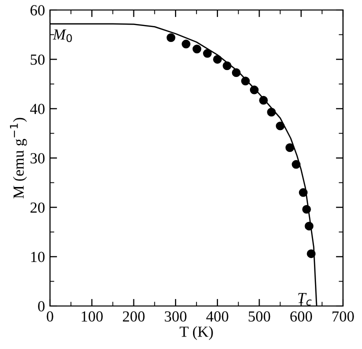 The height and width of the screenshot is (349, 362). What do you see at coordinates (196, 333) in the screenshot?
I see `x-axis-title: T (K)` at bounding box center [196, 333].